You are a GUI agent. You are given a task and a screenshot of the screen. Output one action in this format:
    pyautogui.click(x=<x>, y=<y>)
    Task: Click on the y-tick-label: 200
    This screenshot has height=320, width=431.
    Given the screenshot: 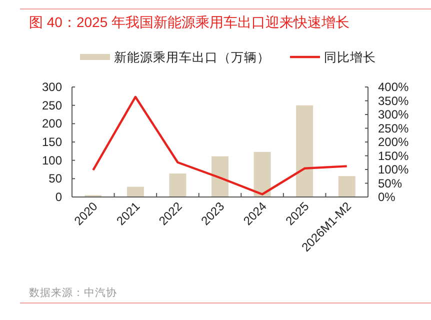 What is the action you would take?
    pyautogui.click(x=52, y=123)
    